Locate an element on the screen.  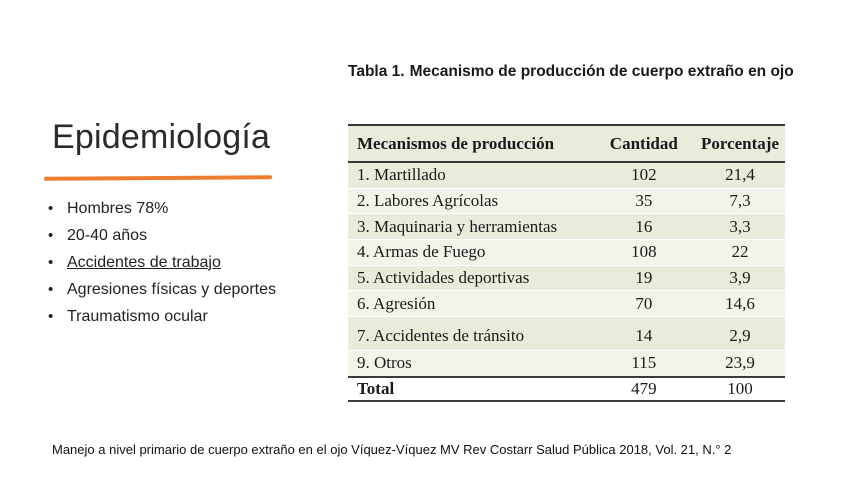
bullet-item: 20-40 años is located at coordinates (168, 235).